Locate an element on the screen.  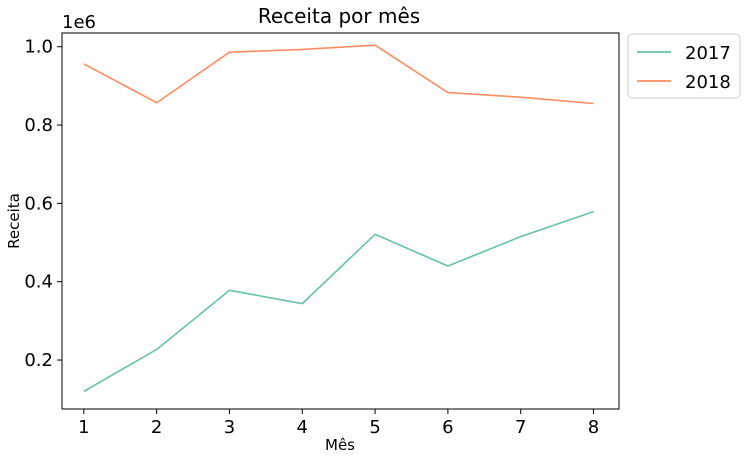
x-tick-label: 6 is located at coordinates (447, 427).